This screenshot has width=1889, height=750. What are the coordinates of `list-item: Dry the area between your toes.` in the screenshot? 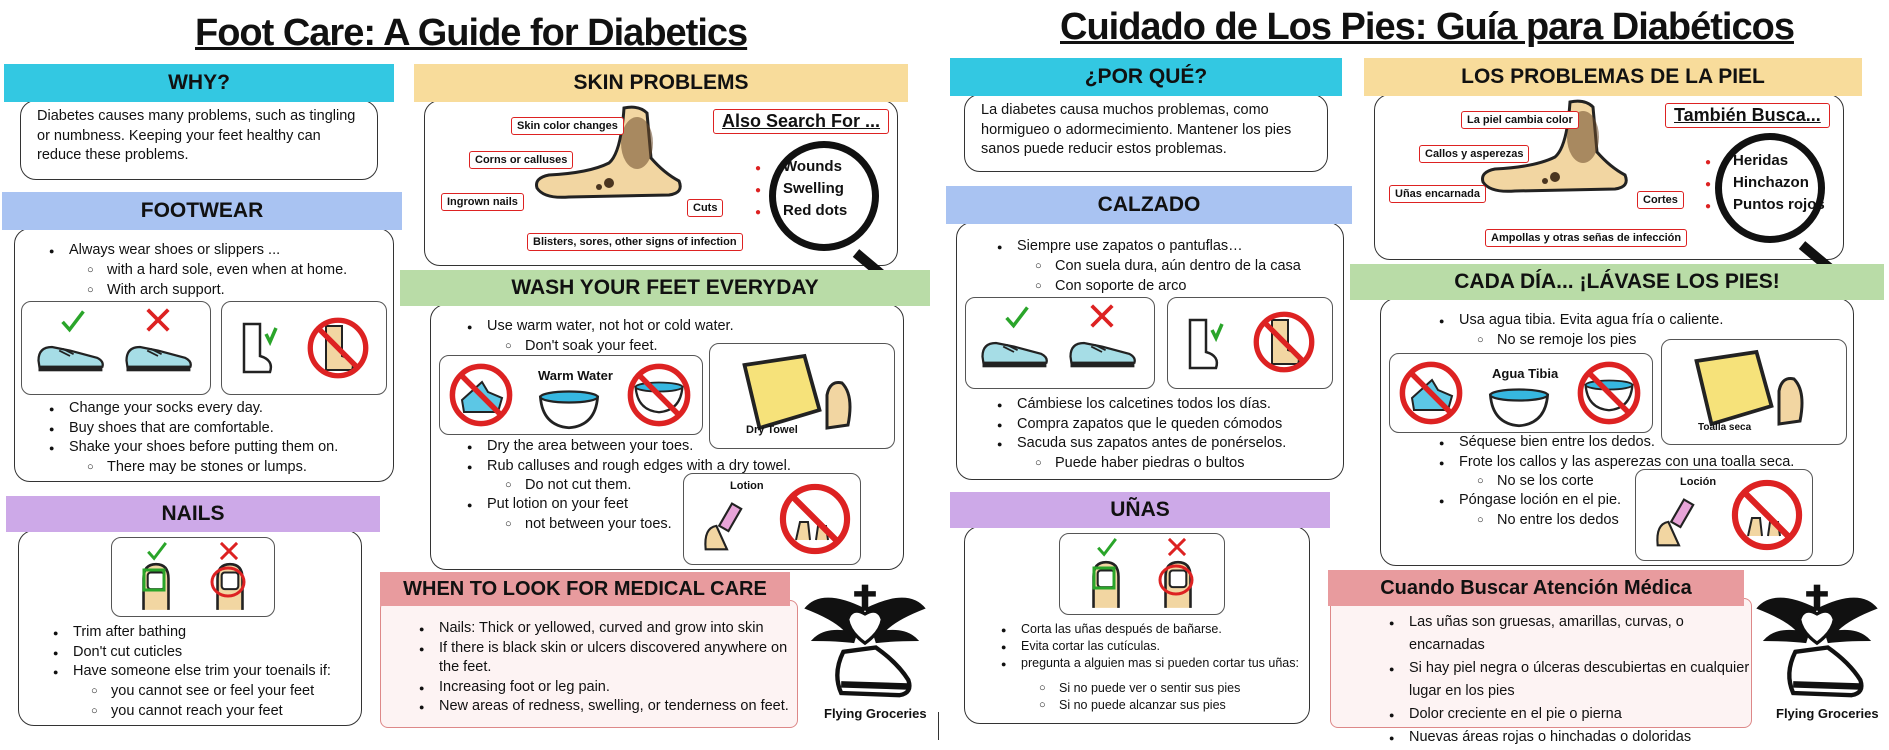 It's located at (629, 447).